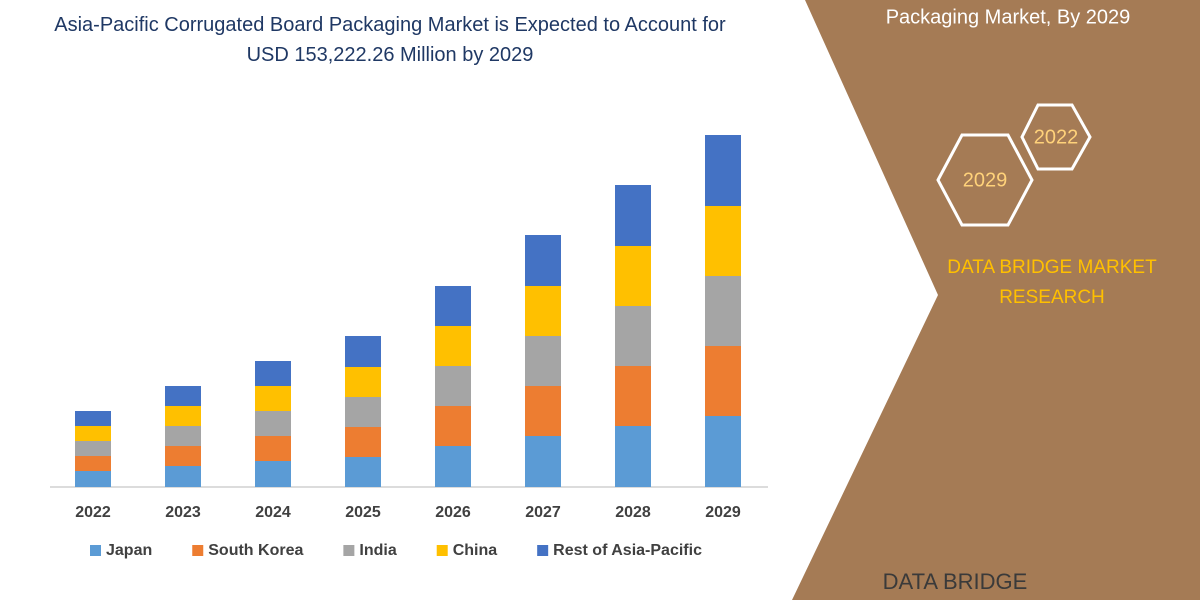  Describe the element at coordinates (363, 512) in the screenshot. I see `x-tick-label: 2025` at that location.